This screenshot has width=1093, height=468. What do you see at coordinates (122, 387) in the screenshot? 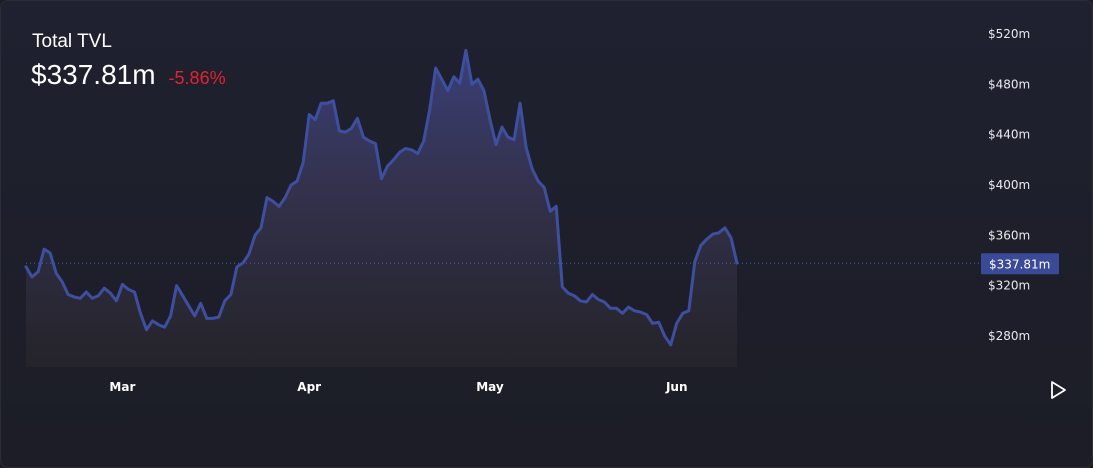
I see `x-tick-label: Mar` at bounding box center [122, 387].